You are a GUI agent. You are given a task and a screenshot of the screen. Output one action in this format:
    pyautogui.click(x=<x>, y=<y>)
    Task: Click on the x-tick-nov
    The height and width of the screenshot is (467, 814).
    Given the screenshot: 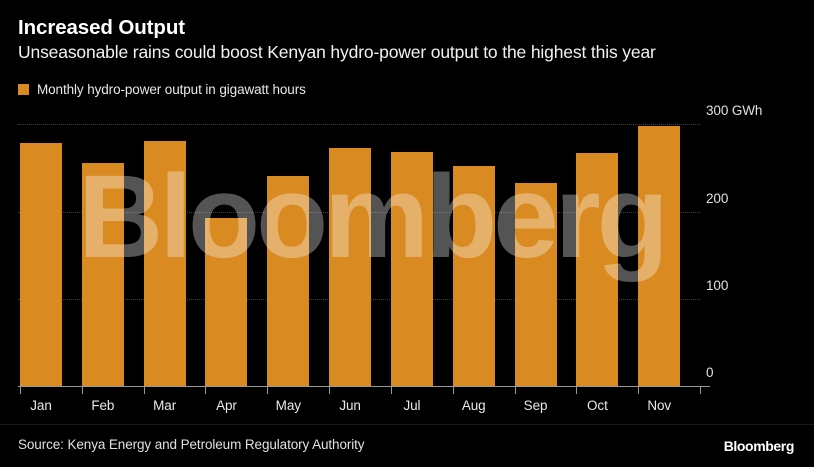 What is the action you would take?
    pyautogui.click(x=639, y=390)
    